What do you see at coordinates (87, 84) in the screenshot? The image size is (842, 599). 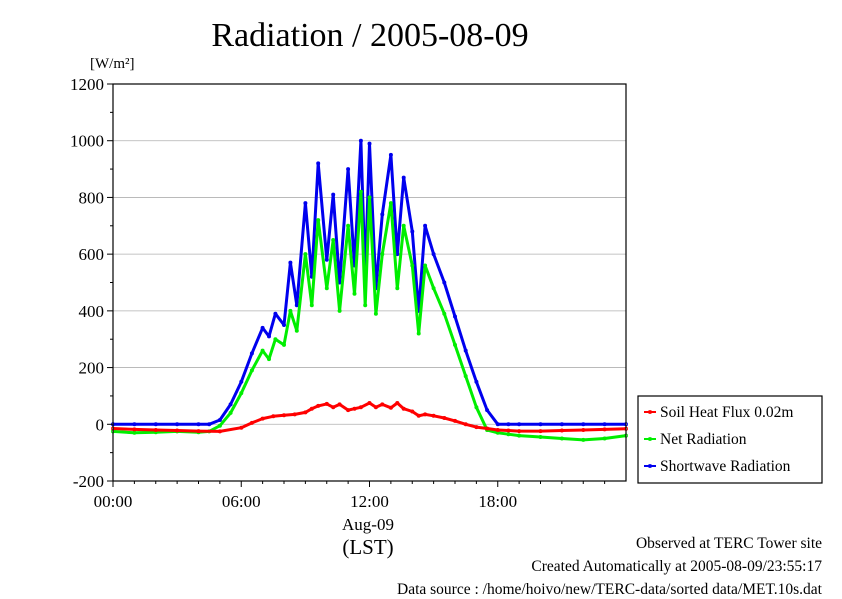 I see `y-tick-label: 1200` at bounding box center [87, 84].